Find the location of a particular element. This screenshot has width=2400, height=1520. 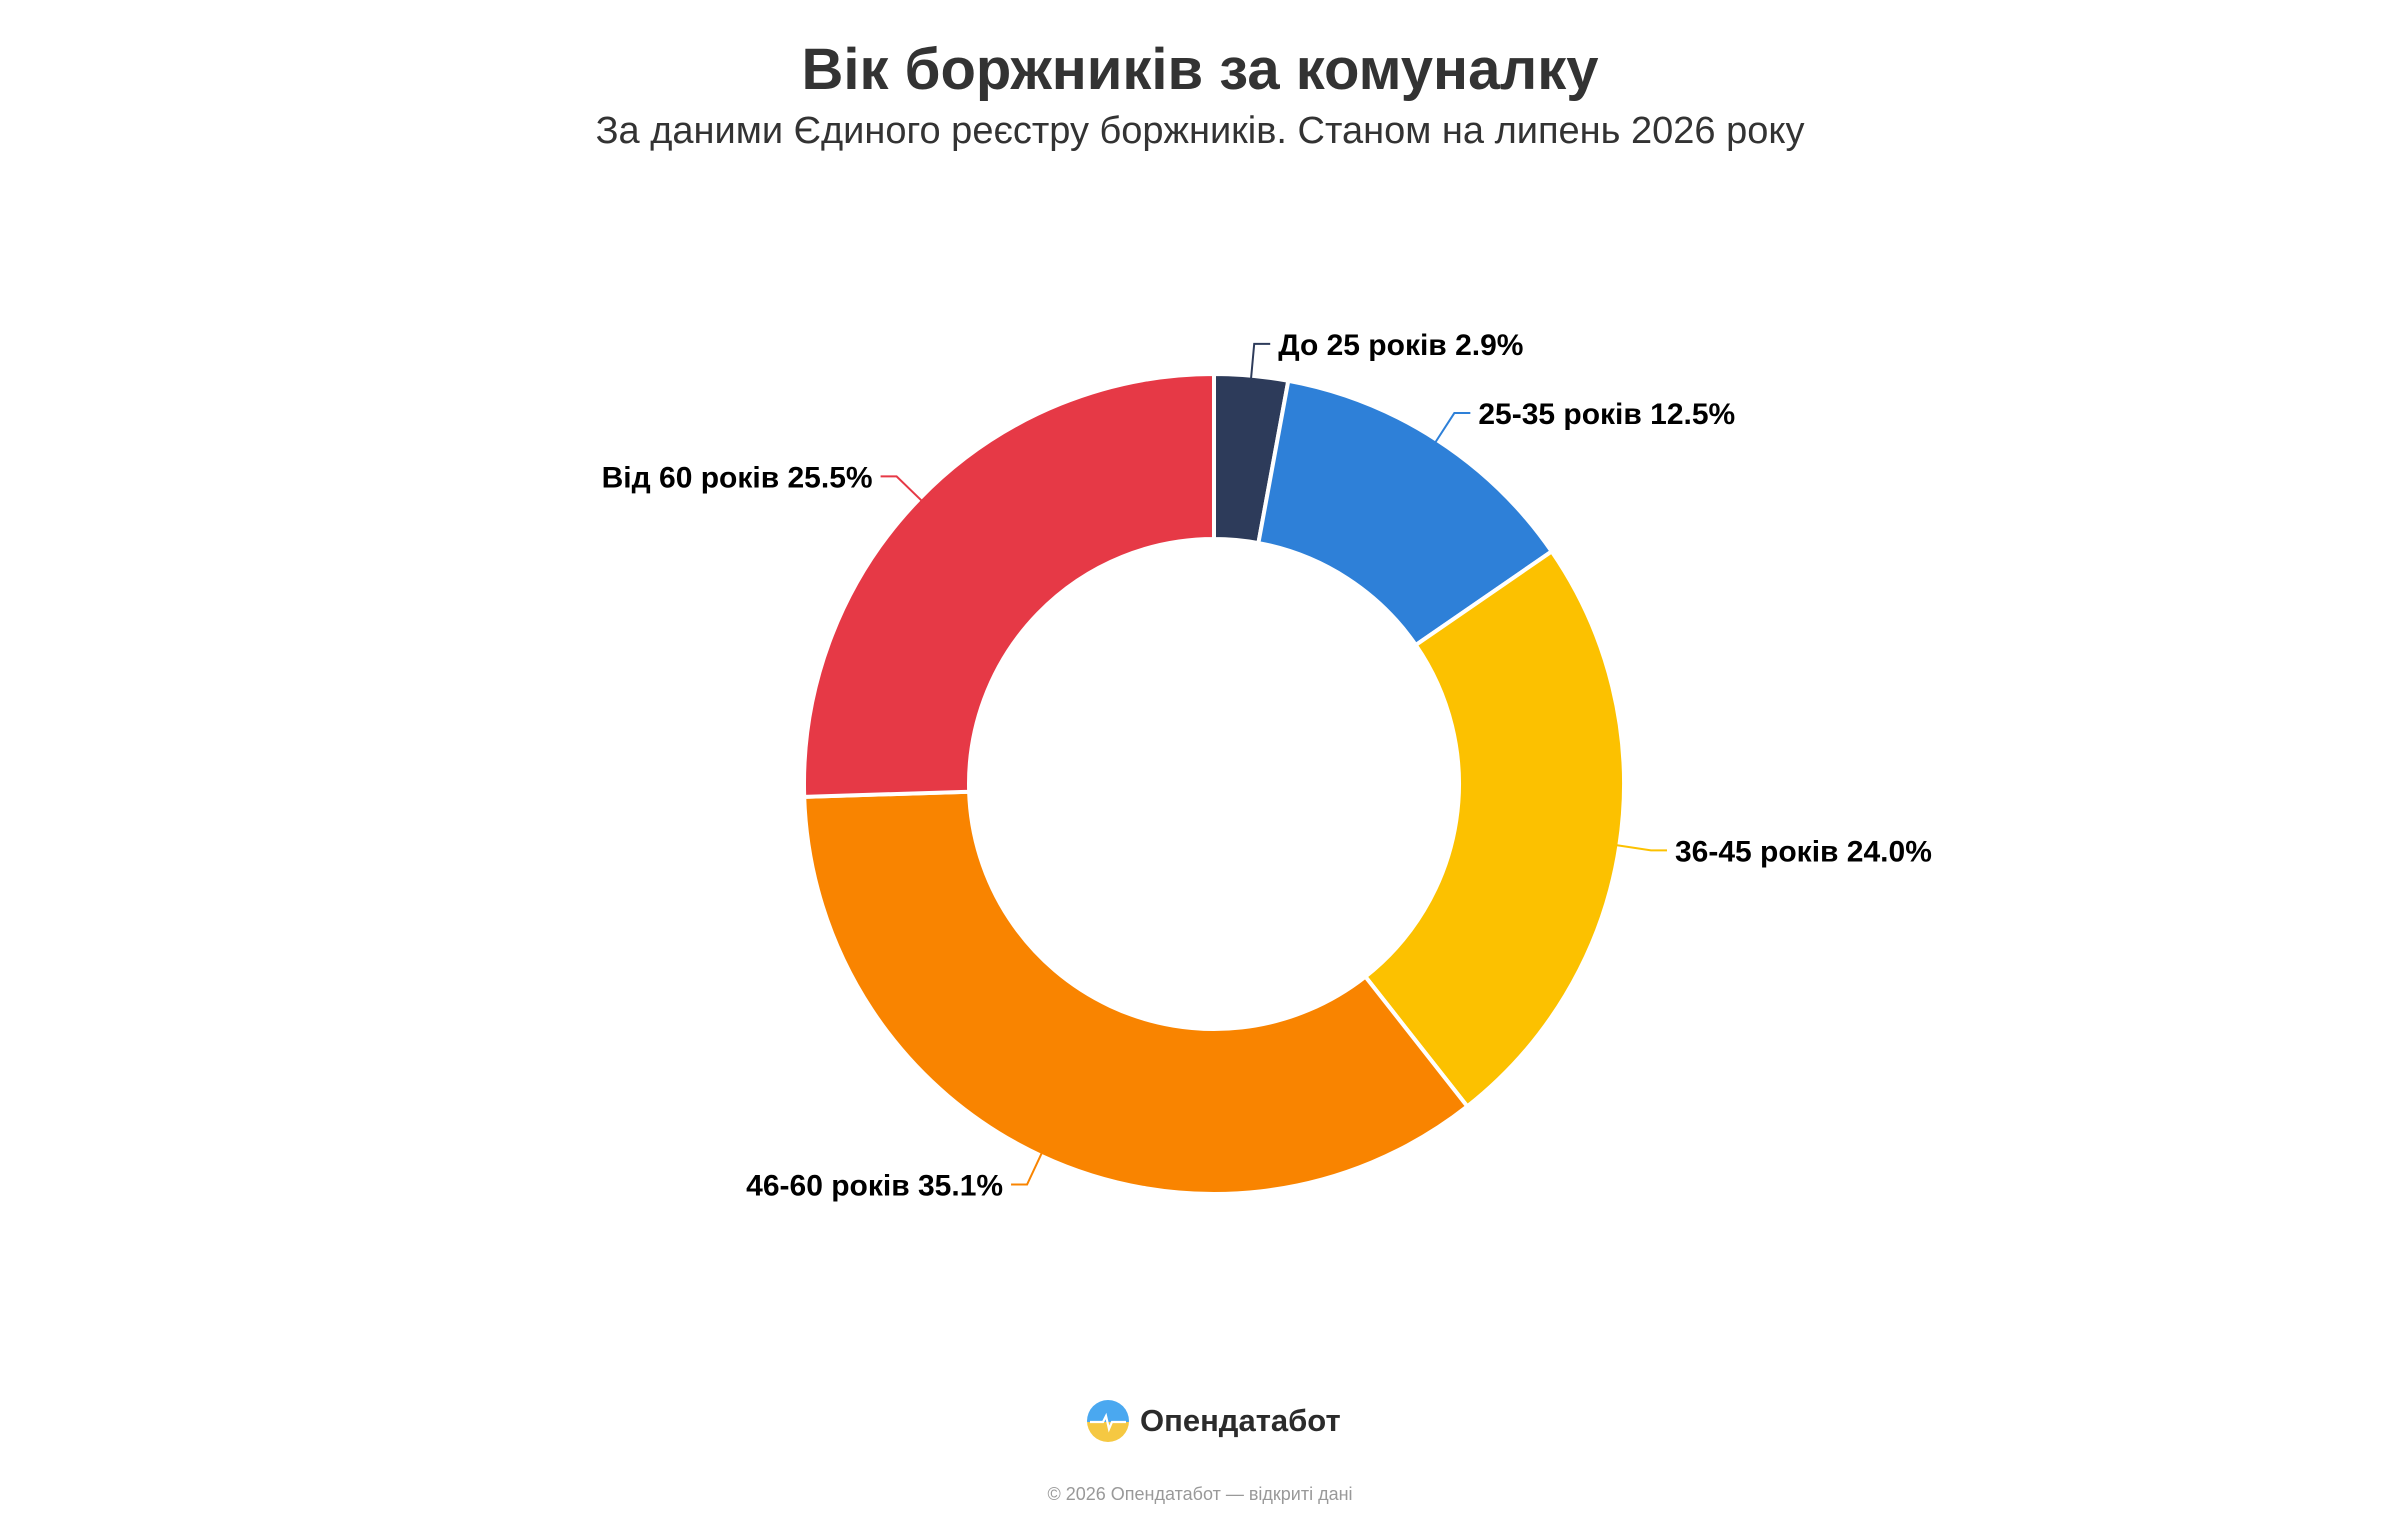

brand-name: Опендатабот is located at coordinates (1240, 1420).